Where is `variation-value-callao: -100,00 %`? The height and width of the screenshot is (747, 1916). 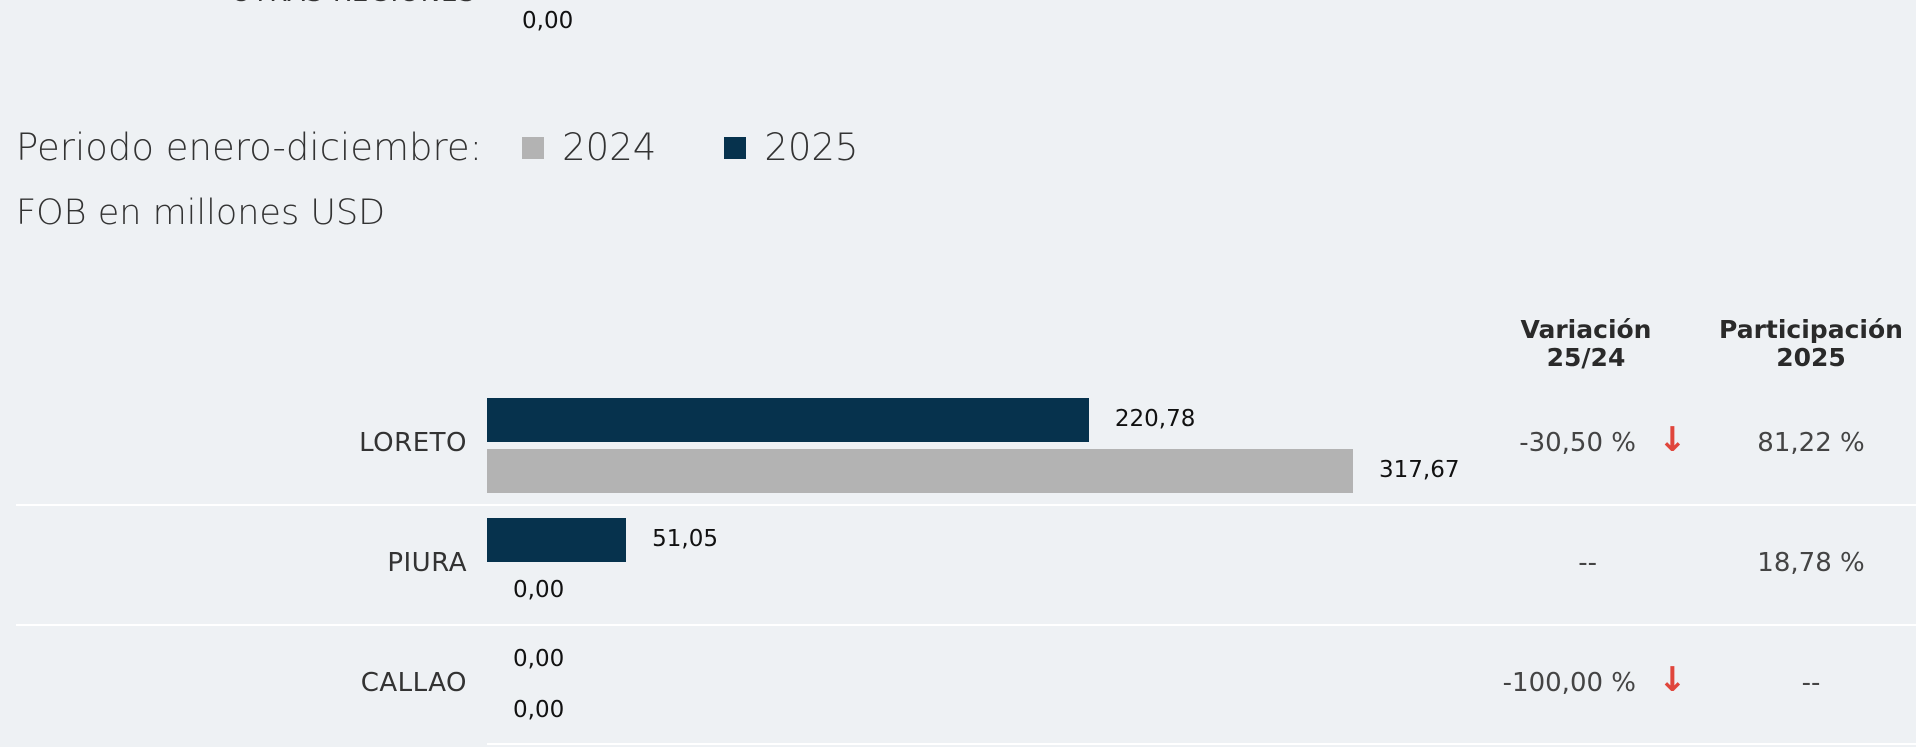
variation-value-callao: -100,00 % is located at coordinates (1569, 683).